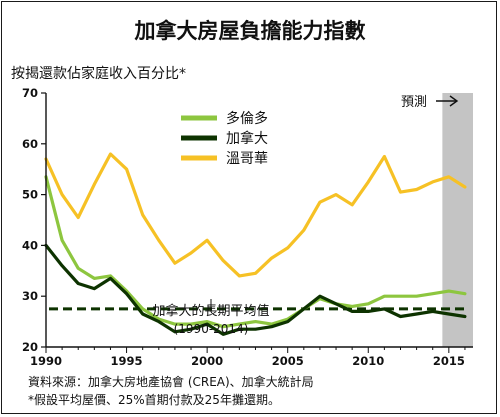 Image resolution: width=500 pixels, height=417 pixels. Describe the element at coordinates (250, 31) in the screenshot. I see `chart-title: 加拿大房屋負擔能力指數` at that location.